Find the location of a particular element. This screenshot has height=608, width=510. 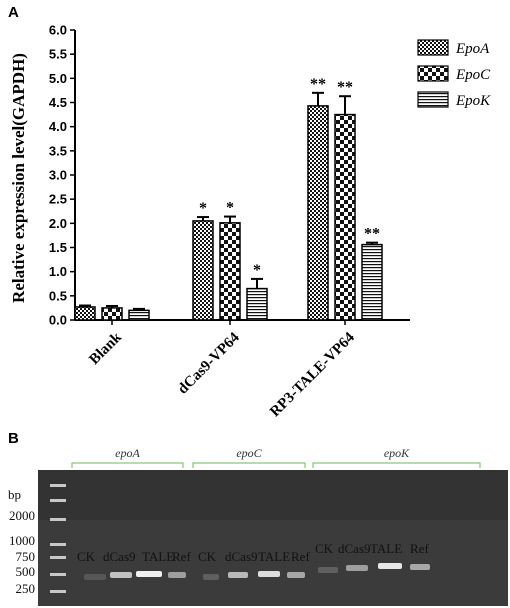

y-tick-label: 4.0 is located at coordinates (58, 126).